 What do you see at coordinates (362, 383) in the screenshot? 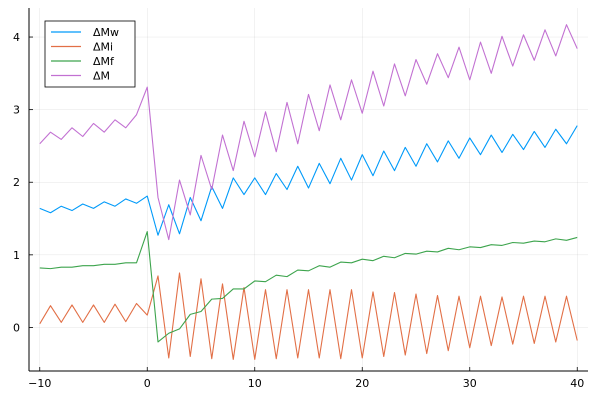
I see `x-tick-label: 20` at bounding box center [362, 383].